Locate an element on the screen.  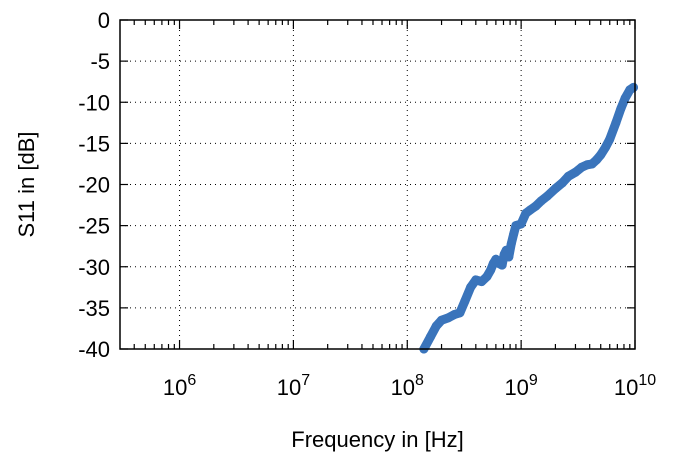
y-tick-label: -20 is located at coordinates (94, 185).